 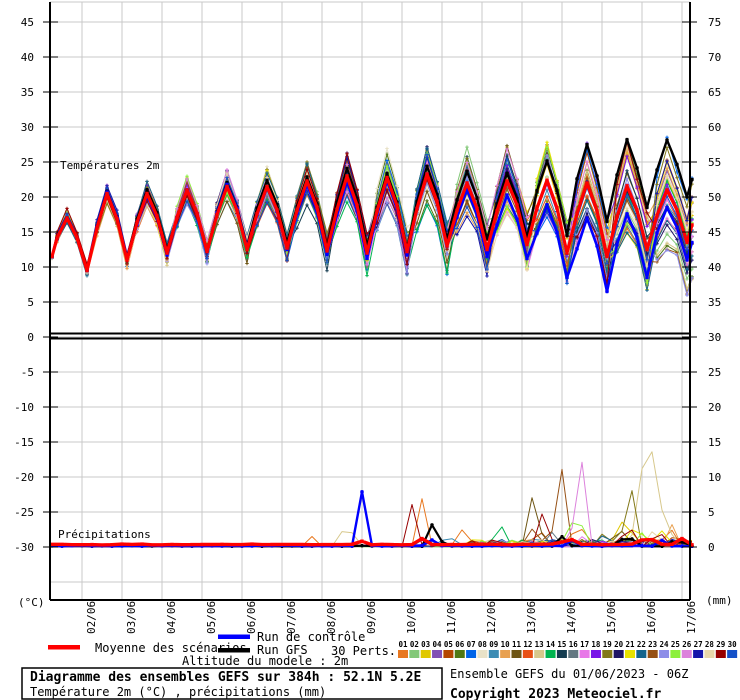 What do you see at coordinates (719, 600) in the screenshot?
I see `right-axis-unit: (mm)` at bounding box center [719, 600].